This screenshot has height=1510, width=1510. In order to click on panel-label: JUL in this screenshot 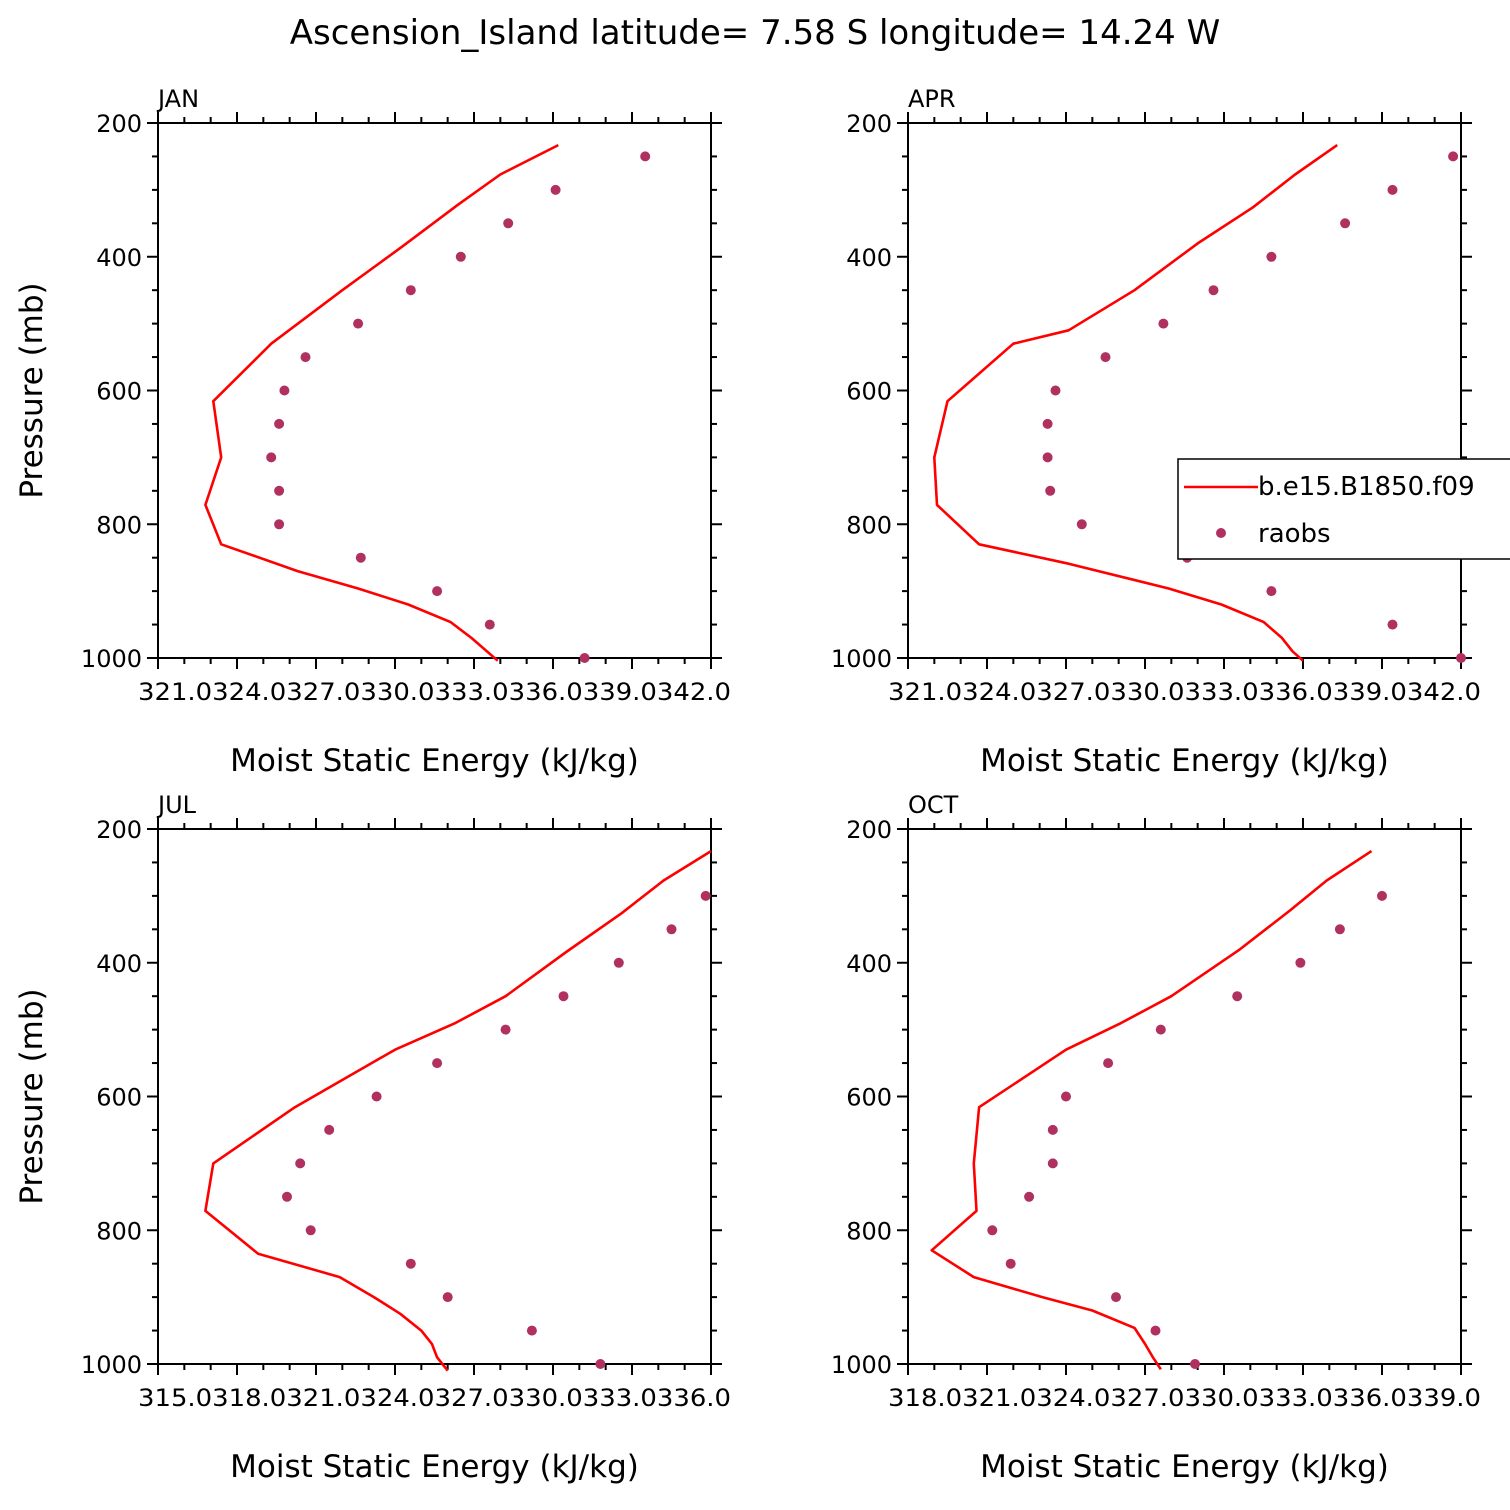, I will do `click(176, 805)`.